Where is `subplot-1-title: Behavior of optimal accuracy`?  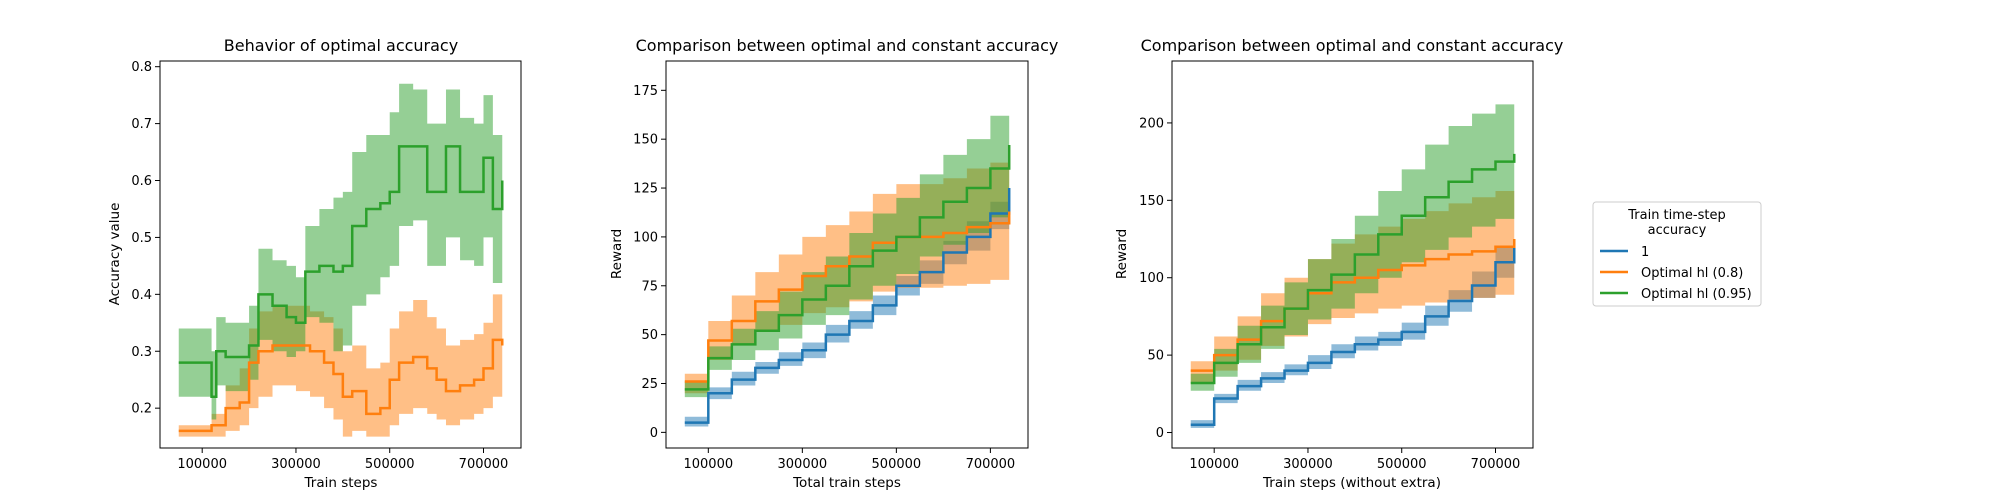
subplot-1-title: Behavior of optimal accuracy is located at coordinates (341, 45).